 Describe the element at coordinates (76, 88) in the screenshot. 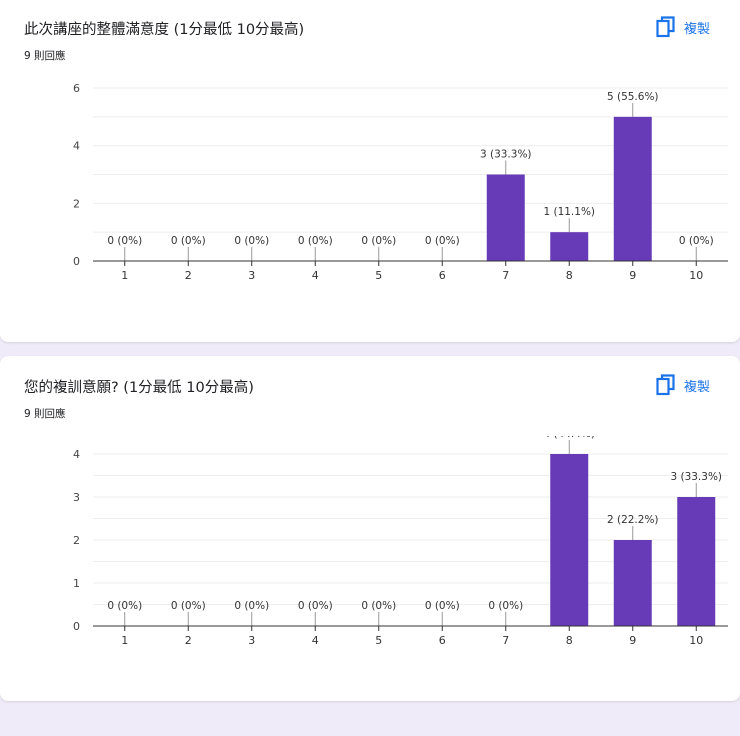

I see `y-tick-label: 6` at that location.